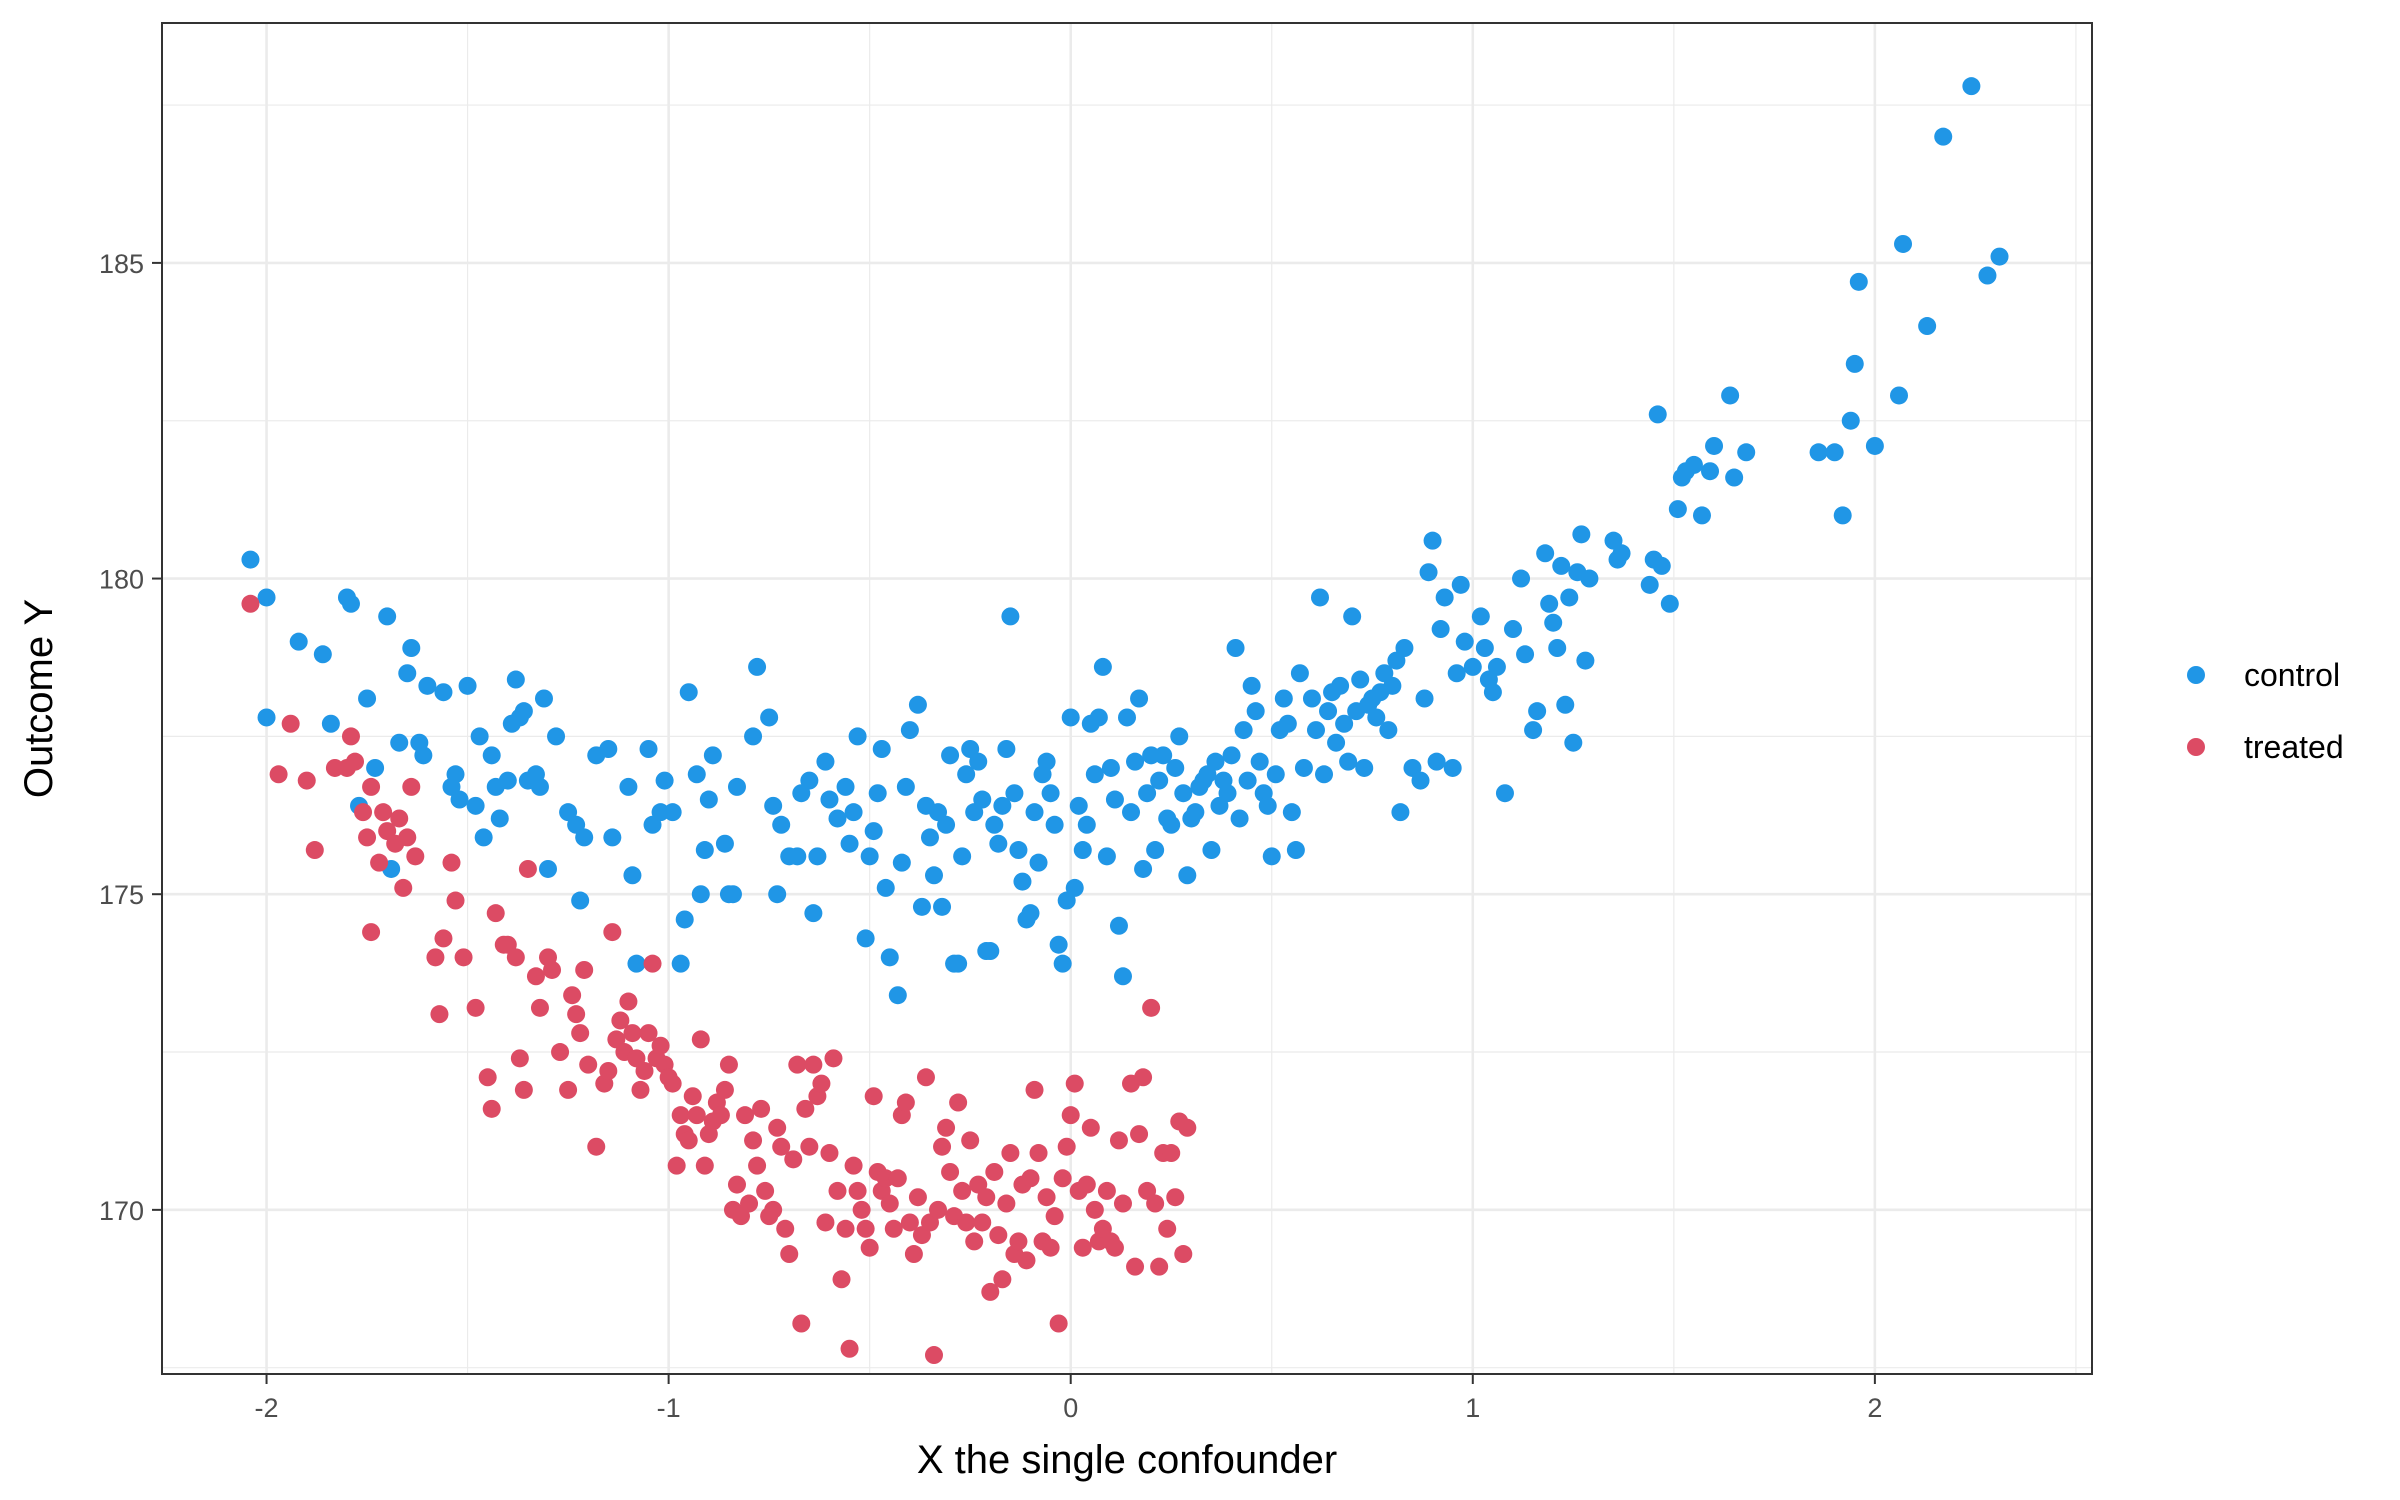 The width and height of the screenshot is (2400, 1500). Describe the element at coordinates (1070, 1408) in the screenshot. I see `x-tick-label: 0` at that location.